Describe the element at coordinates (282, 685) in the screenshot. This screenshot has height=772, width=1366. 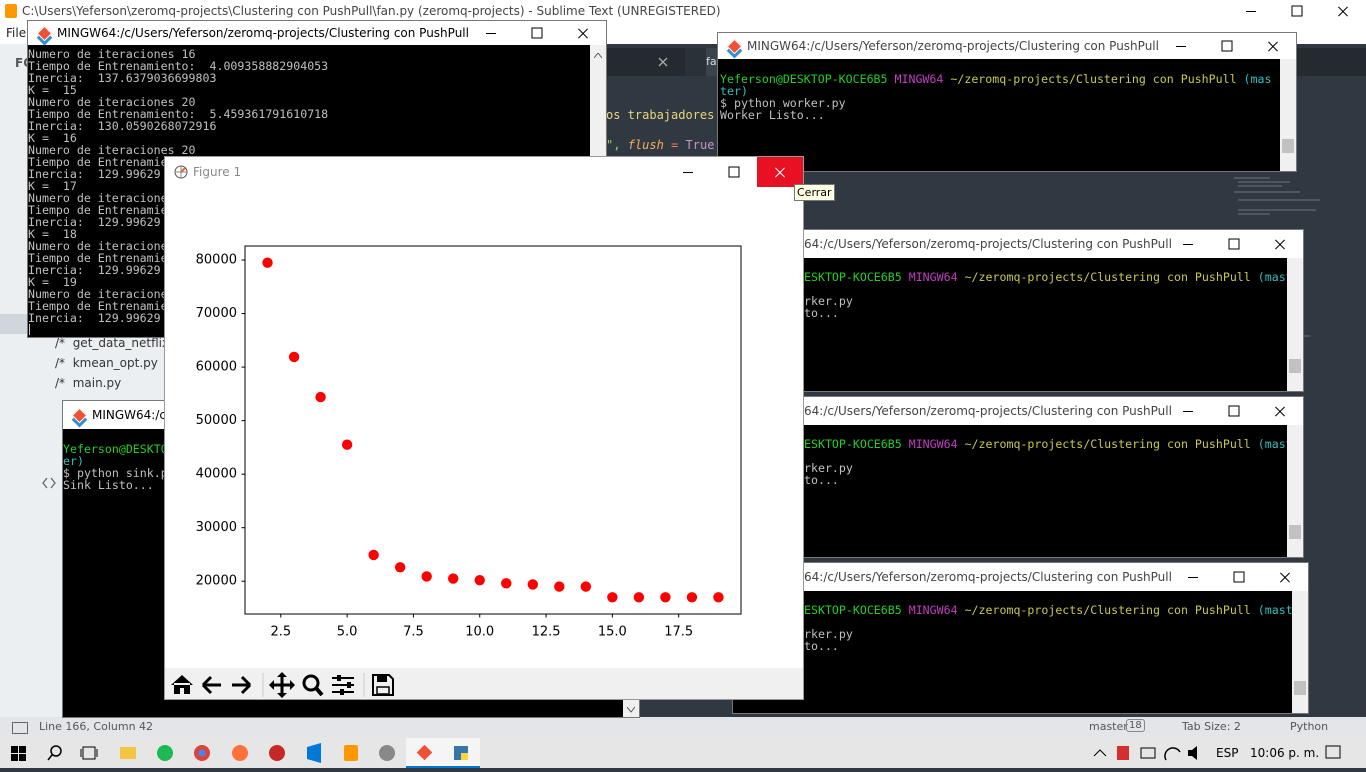
I see `pan-button` at that location.